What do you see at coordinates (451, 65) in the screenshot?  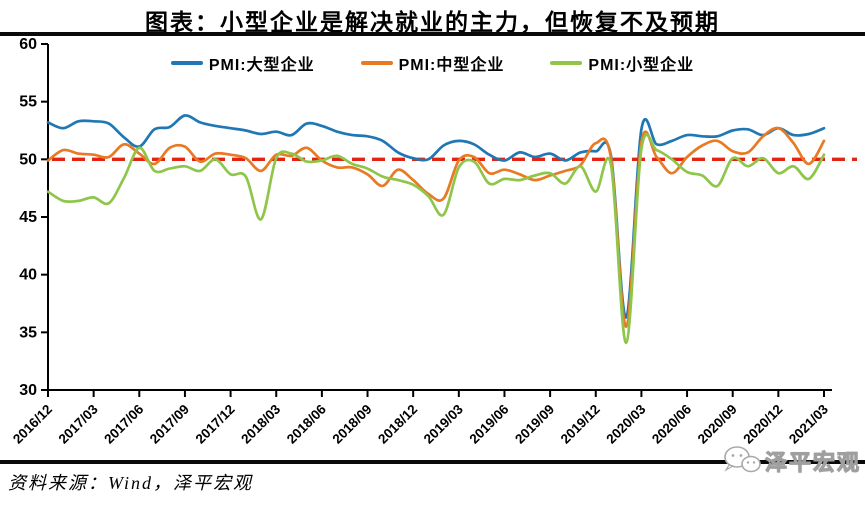 I see `legend-label-pmi-medium-enterprises: PMI:中型企业` at bounding box center [451, 65].